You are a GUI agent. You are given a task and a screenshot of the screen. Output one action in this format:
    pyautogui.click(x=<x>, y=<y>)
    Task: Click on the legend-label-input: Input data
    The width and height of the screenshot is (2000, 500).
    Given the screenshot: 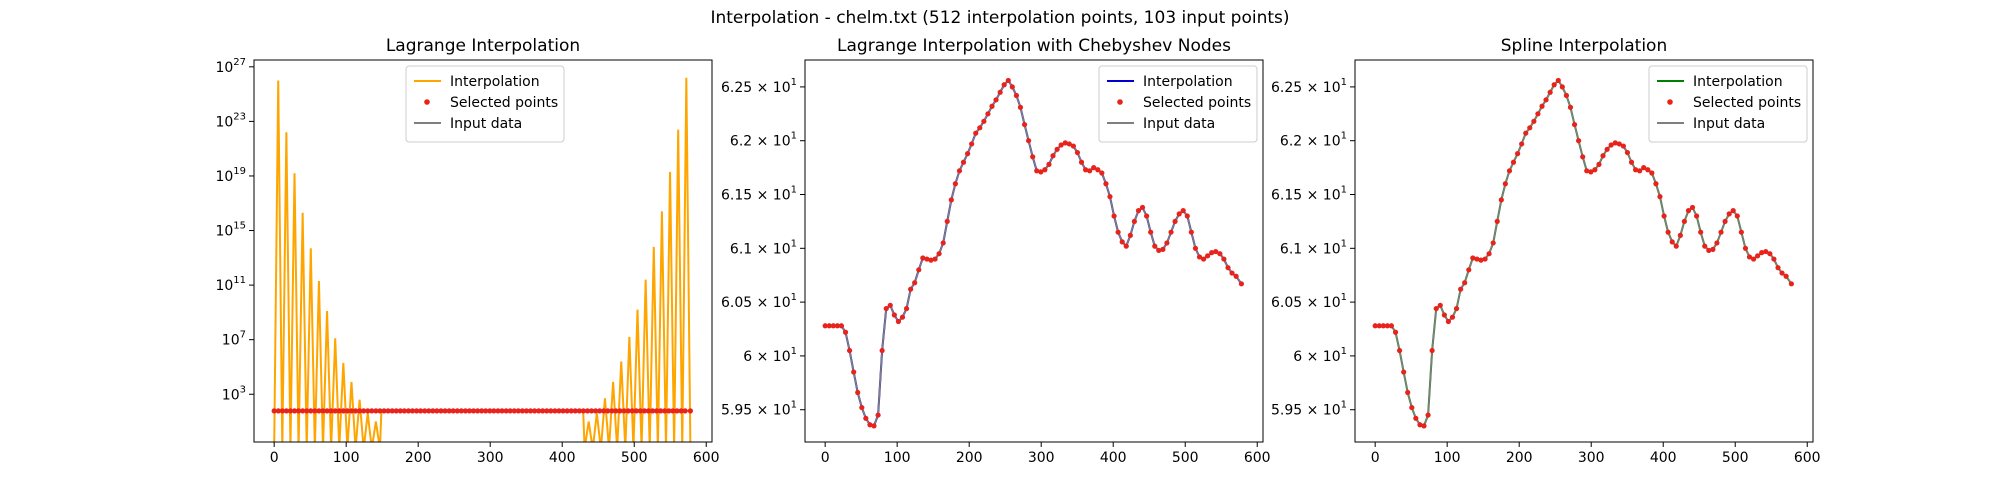 What is the action you would take?
    pyautogui.click(x=486, y=124)
    